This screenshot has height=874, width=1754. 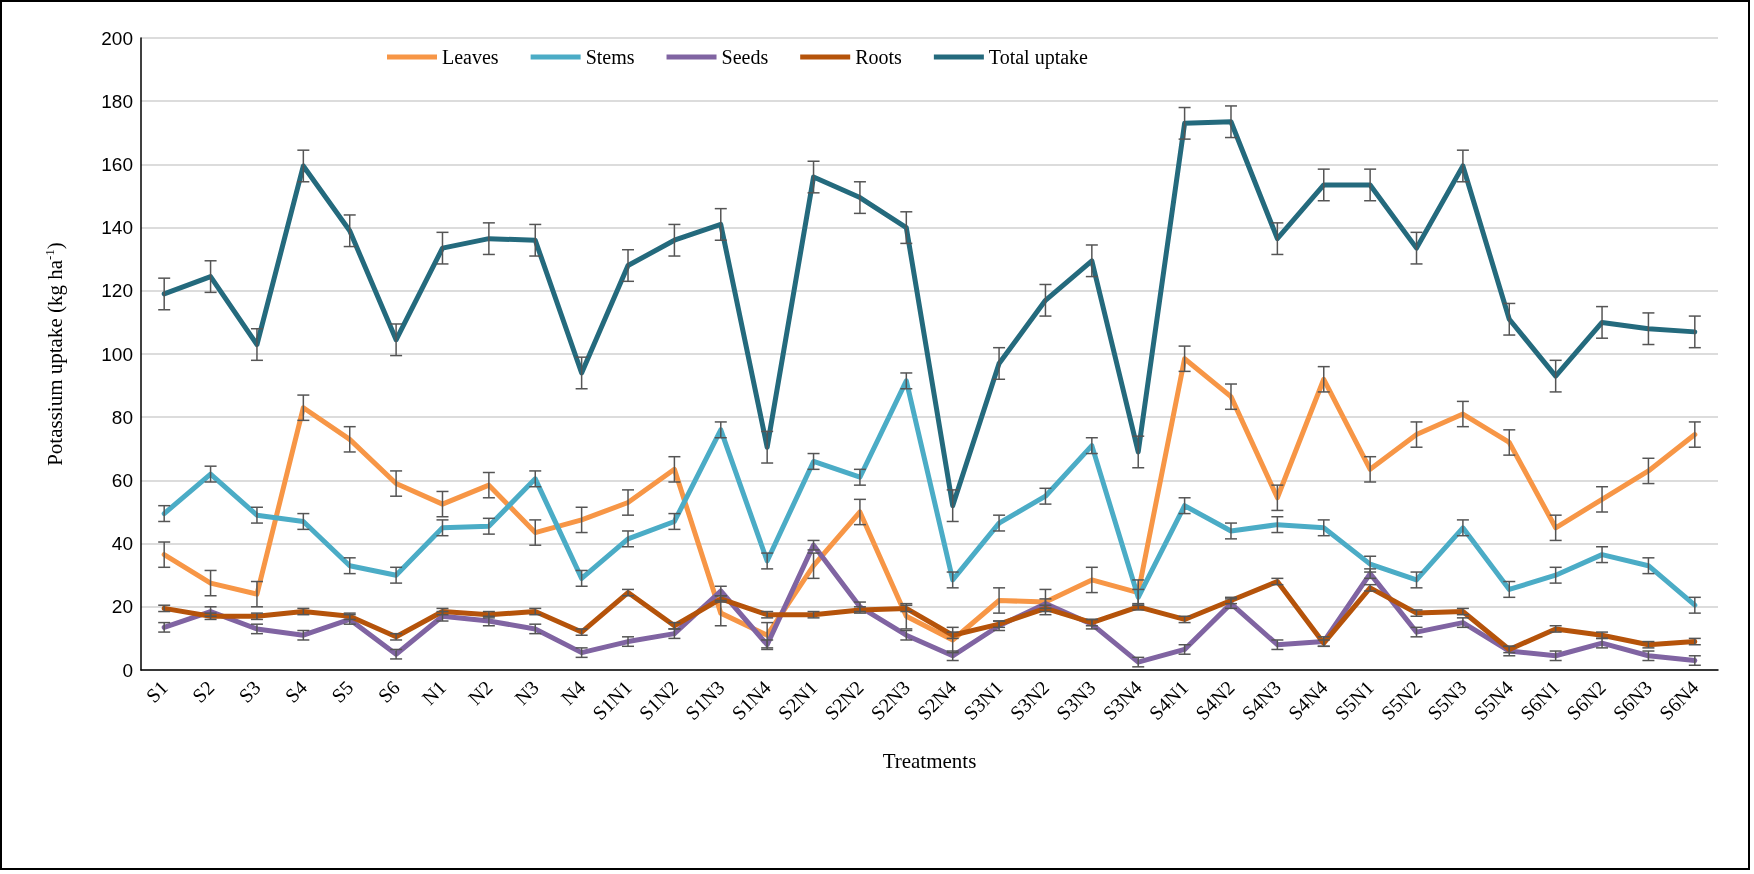 What do you see at coordinates (480, 693) in the screenshot?
I see `x-tick-label: N2` at bounding box center [480, 693].